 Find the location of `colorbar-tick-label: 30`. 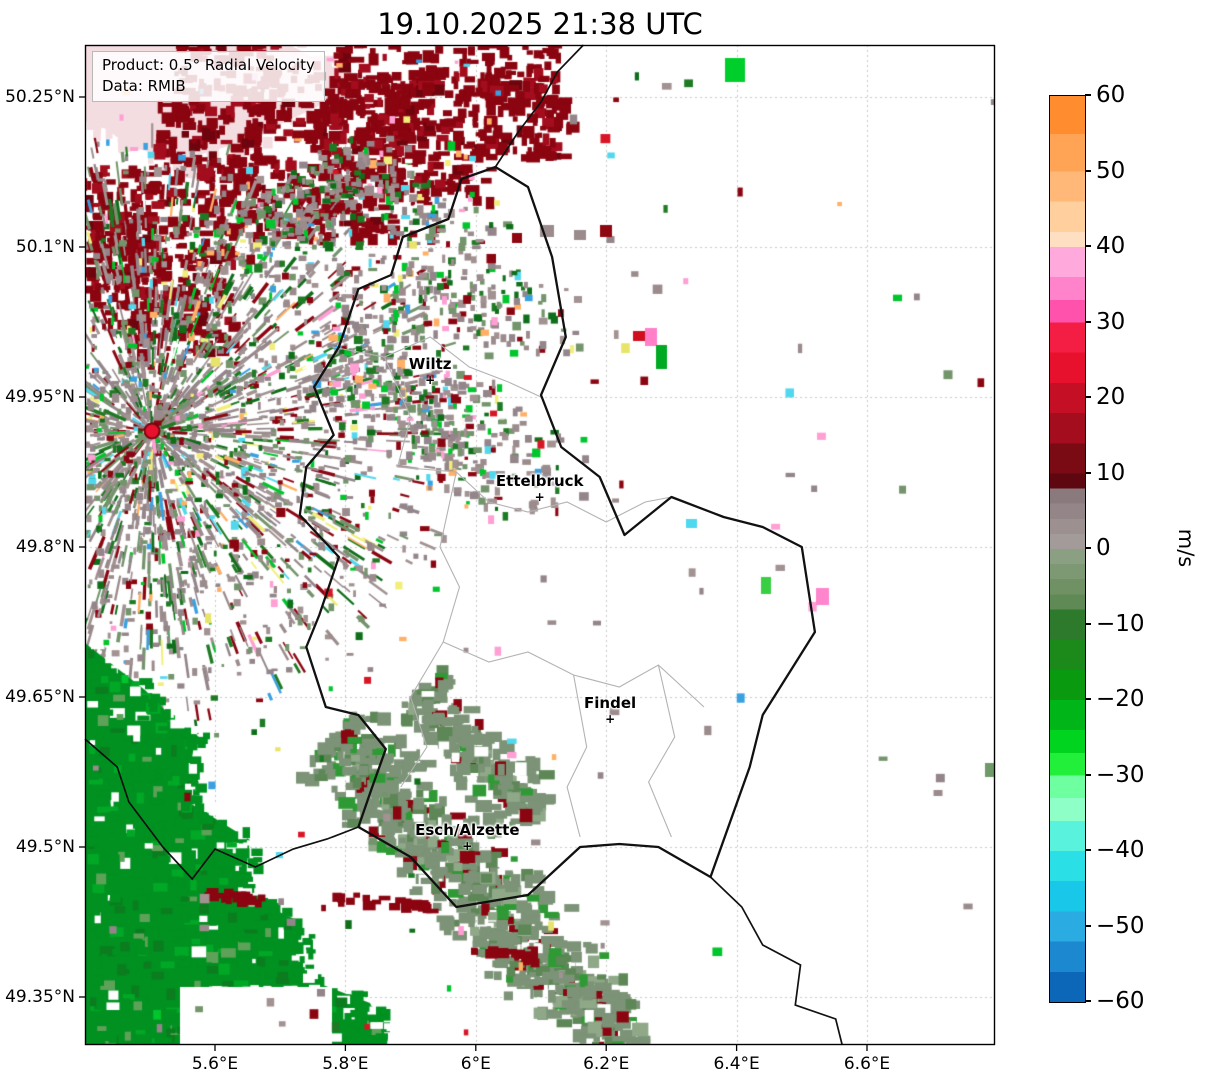

colorbar-tick-label: 30 is located at coordinates (1111, 321).